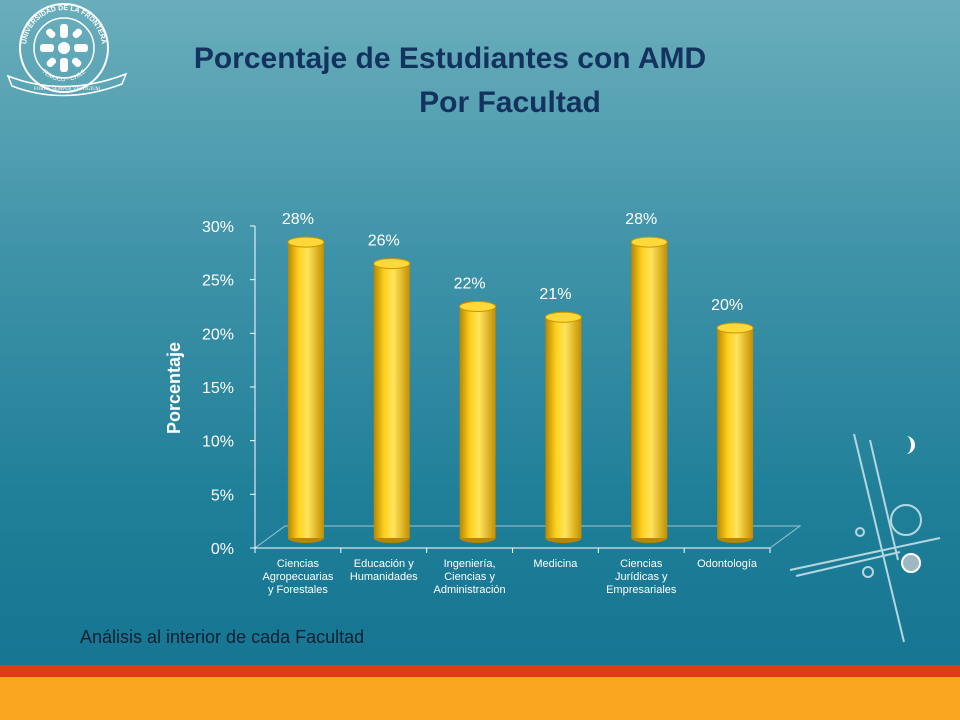 This screenshot has height=720, width=960. Describe the element at coordinates (297, 577) in the screenshot. I see `category-label: Ciencias Agropecuarias y Forestales` at that location.